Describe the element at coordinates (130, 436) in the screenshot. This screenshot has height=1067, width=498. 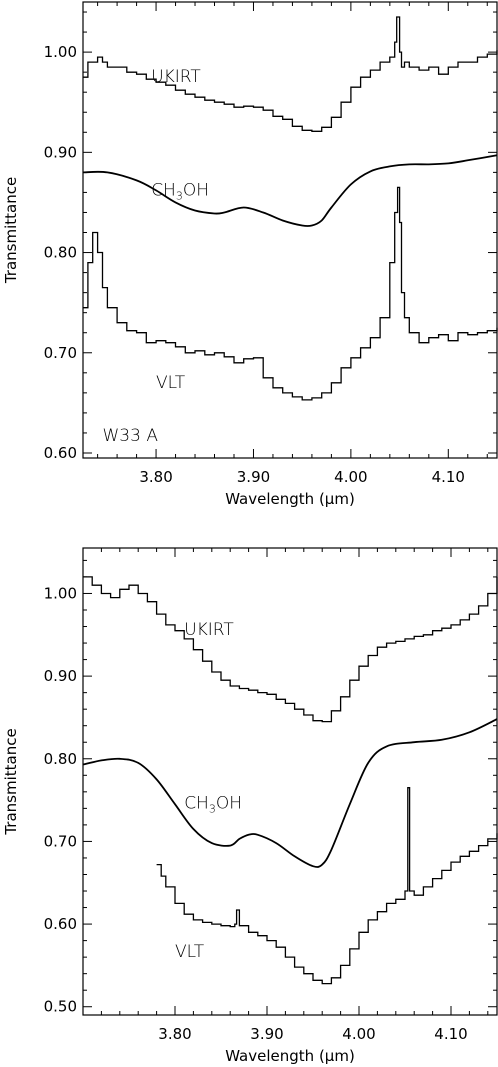
I see `series-annotation: W33 A` at that location.